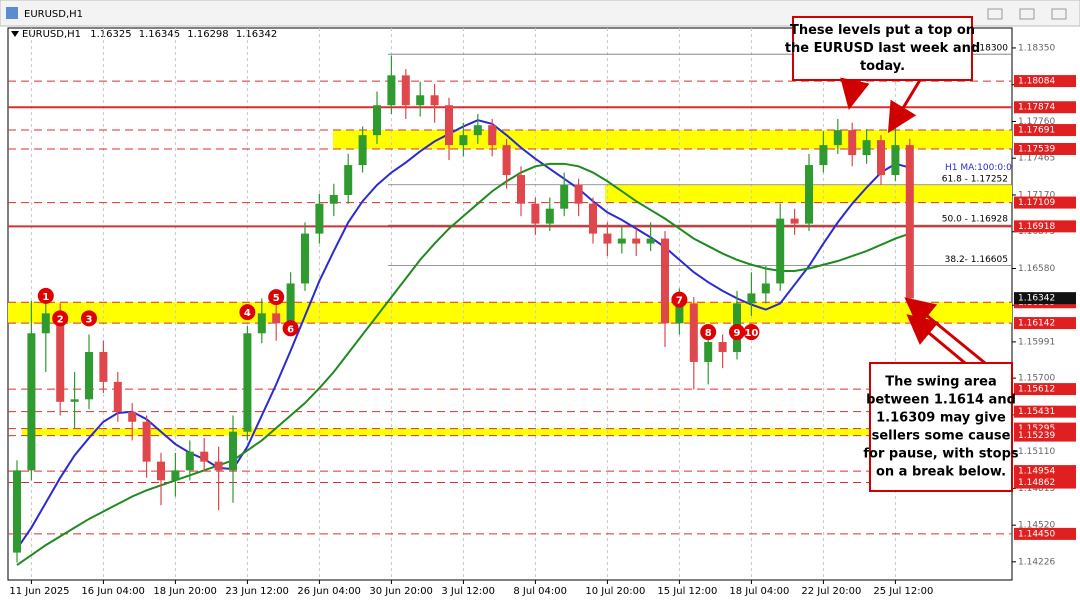 This screenshot has height=603, width=1080. I want to click on y-tick-label: 1.17465, so click(1036, 159).